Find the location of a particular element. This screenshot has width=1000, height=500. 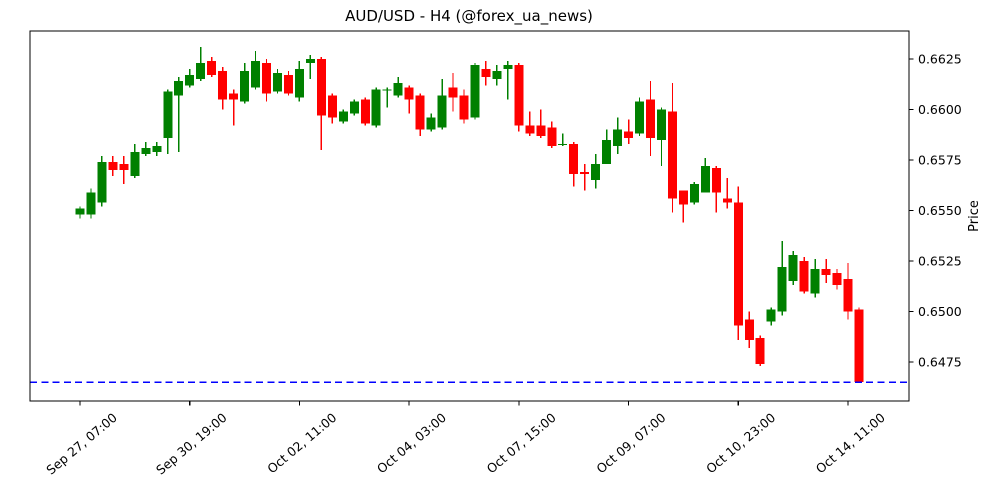

y-tick-label: 0.6550 is located at coordinates (940, 210).